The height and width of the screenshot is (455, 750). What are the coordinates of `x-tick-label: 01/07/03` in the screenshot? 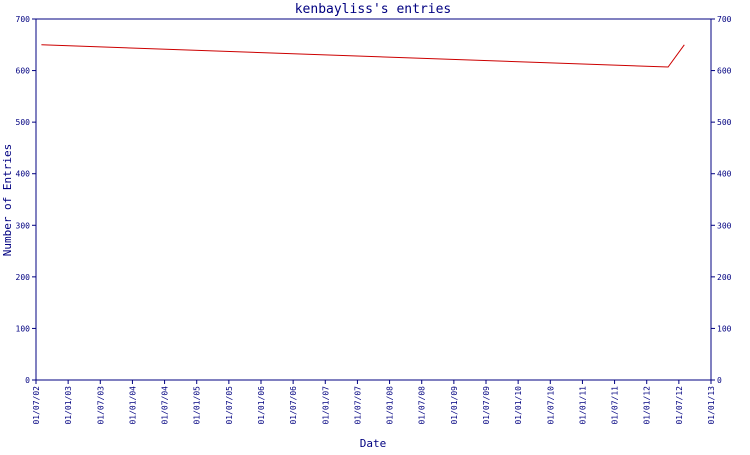 It's located at (100, 405).